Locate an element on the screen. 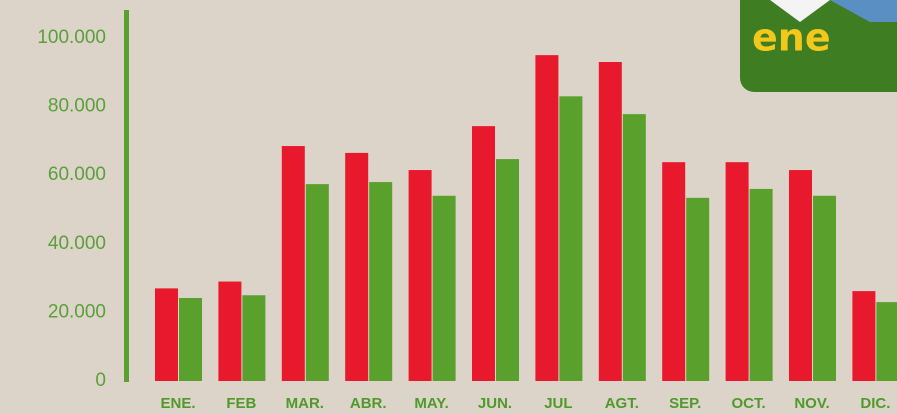 This screenshot has width=897, height=414. y-tick-label: 40.000 is located at coordinates (77, 243).